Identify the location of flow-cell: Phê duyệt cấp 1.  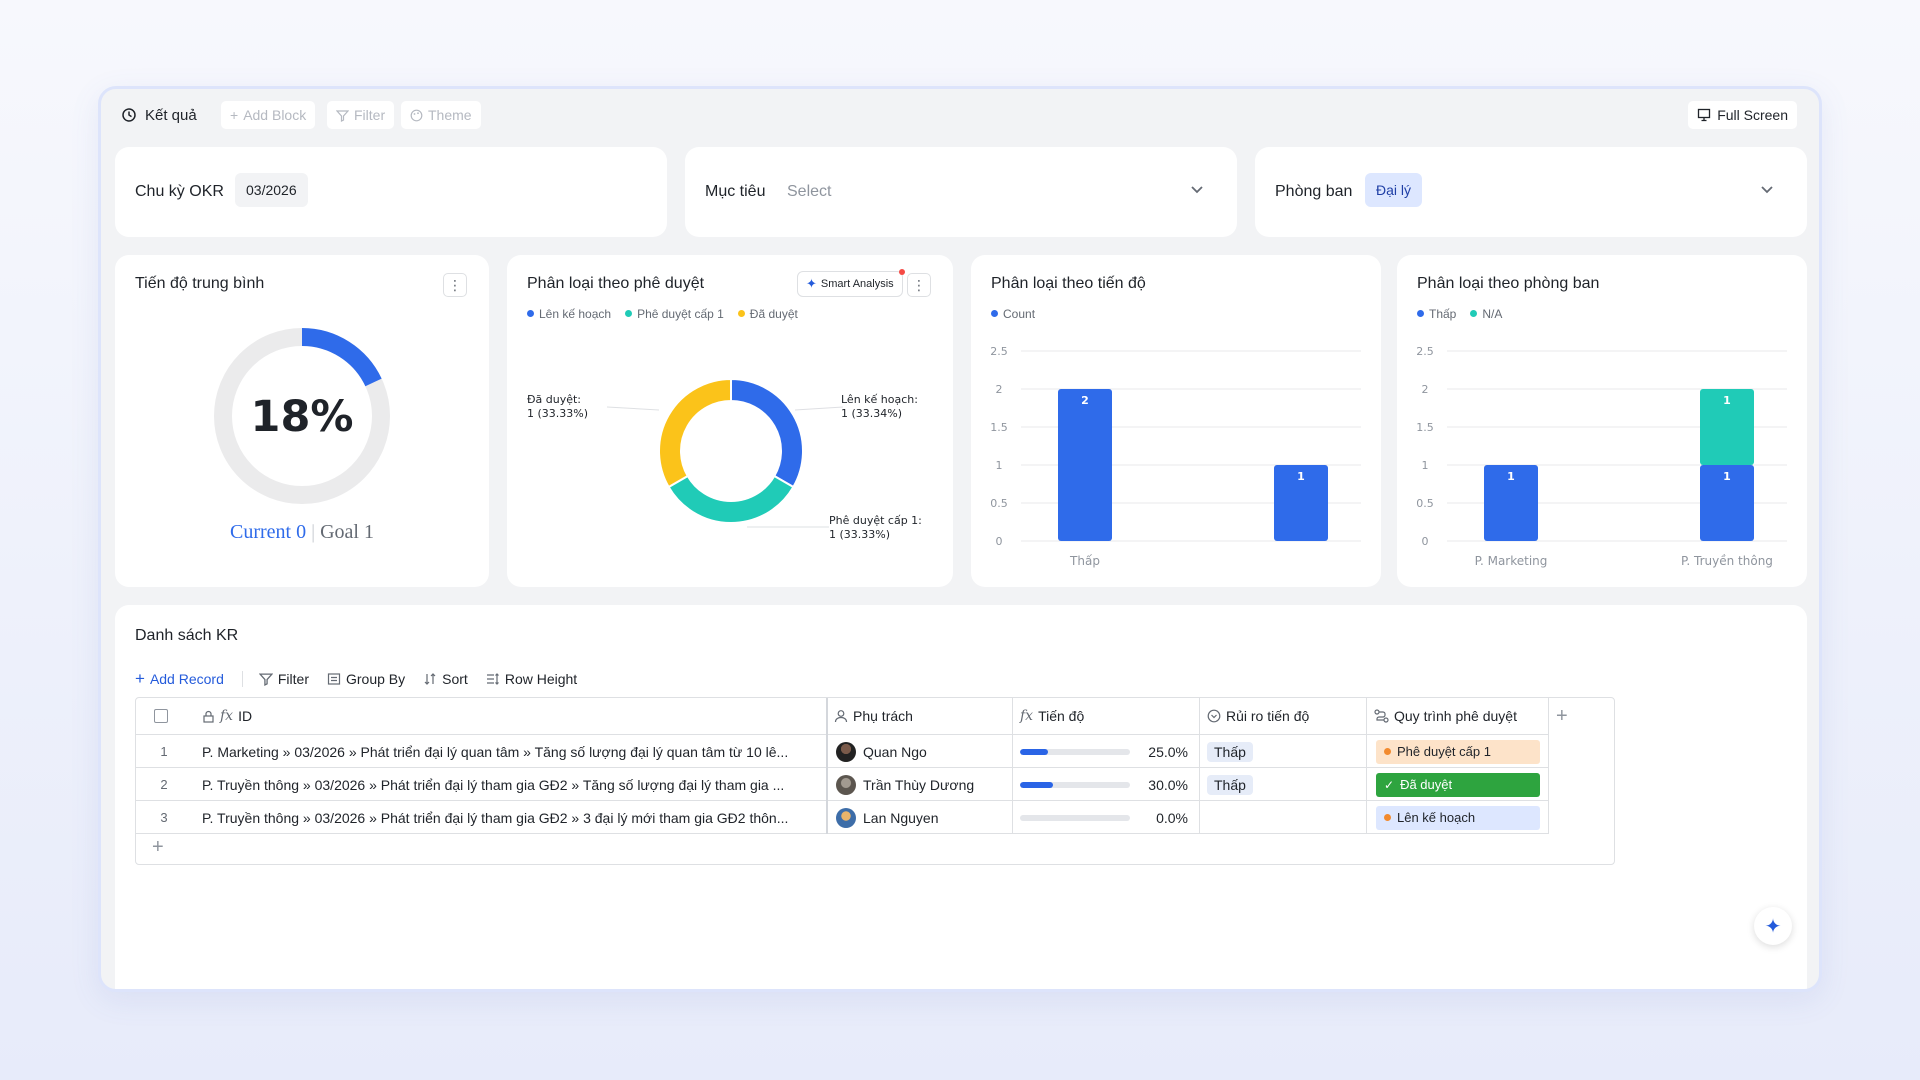
(1461, 751).